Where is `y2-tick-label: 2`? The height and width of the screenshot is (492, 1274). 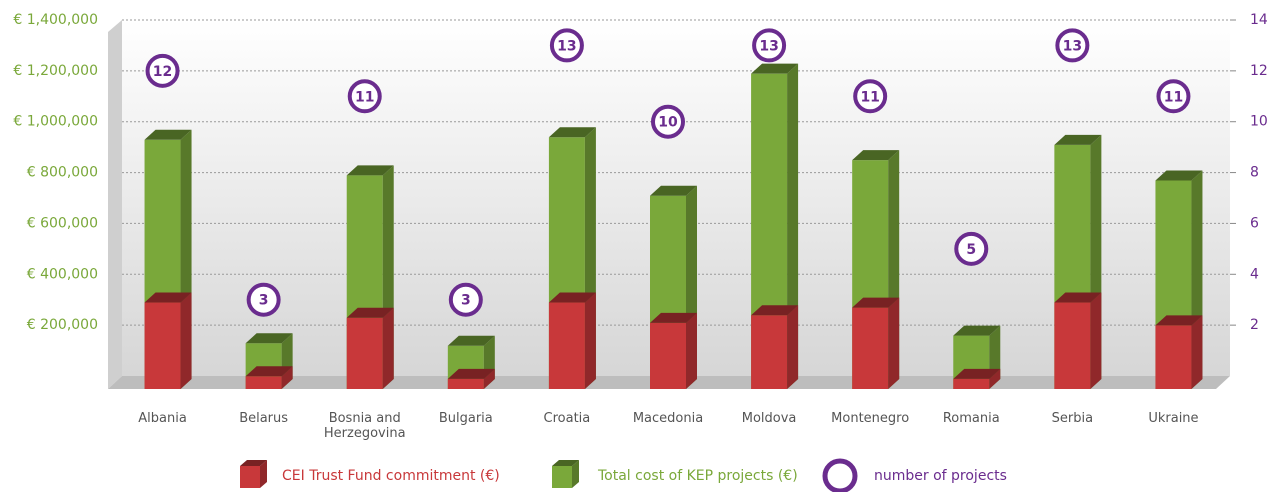 y2-tick-label: 2 is located at coordinates (1254, 325).